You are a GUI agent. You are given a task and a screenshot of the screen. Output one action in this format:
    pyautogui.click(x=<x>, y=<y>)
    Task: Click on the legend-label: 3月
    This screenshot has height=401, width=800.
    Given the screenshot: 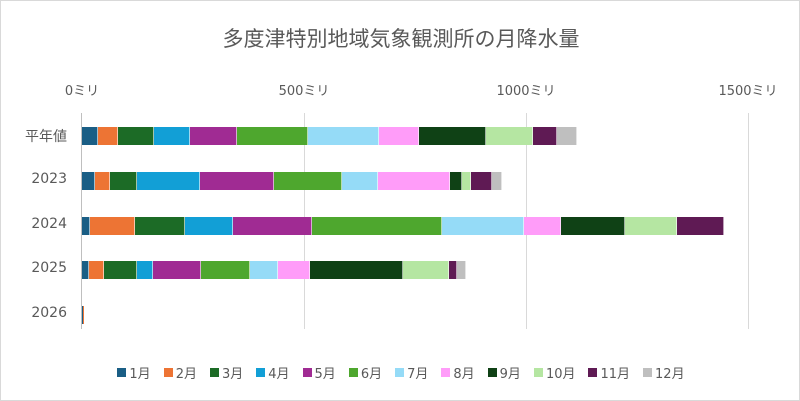 What is the action you would take?
    pyautogui.click(x=232, y=374)
    